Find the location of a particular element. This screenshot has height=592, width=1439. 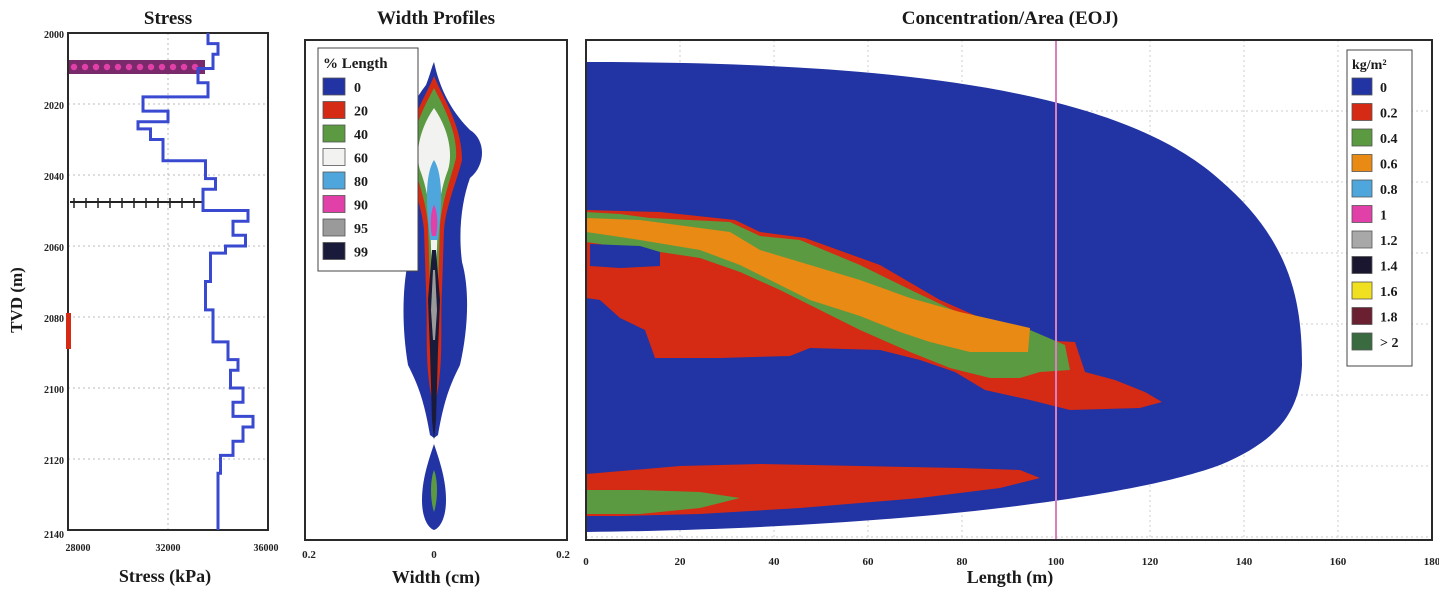

stress-ytick-2140: 2140 is located at coordinates (54, 535).